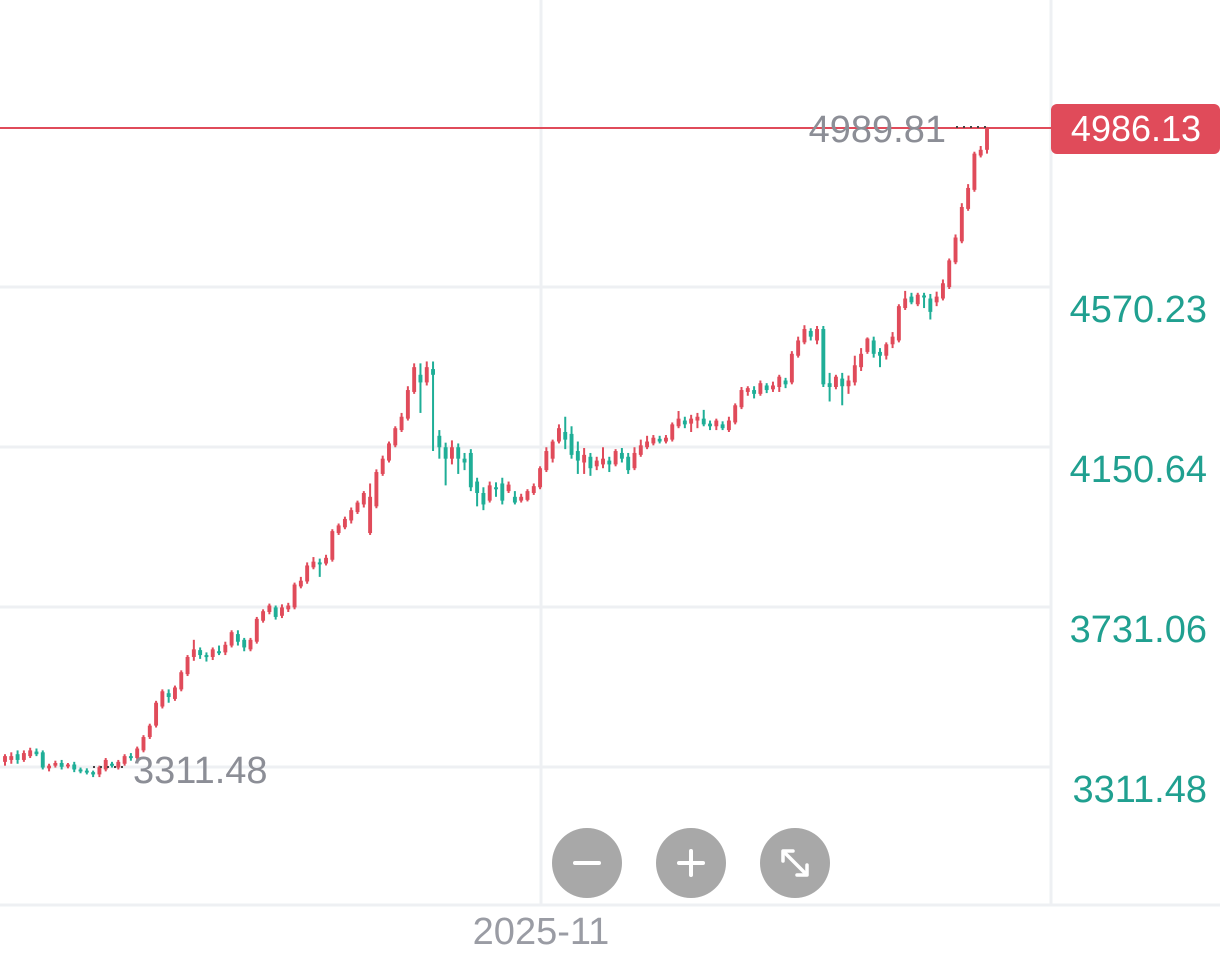 This screenshot has width=1220, height=954. Describe the element at coordinates (587, 863) in the screenshot. I see `zoom-out-button` at that location.